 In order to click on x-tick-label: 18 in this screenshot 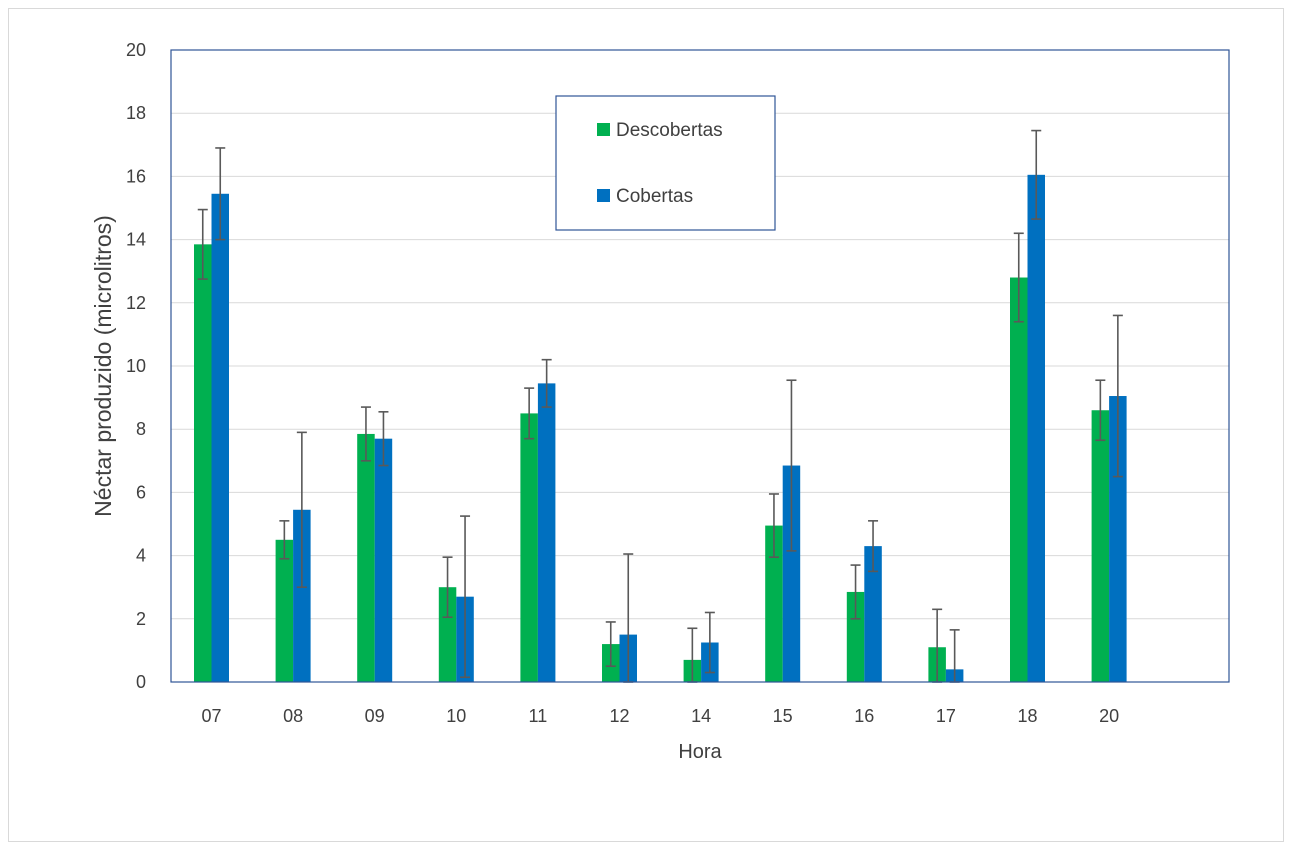, I will do `click(1027, 716)`.